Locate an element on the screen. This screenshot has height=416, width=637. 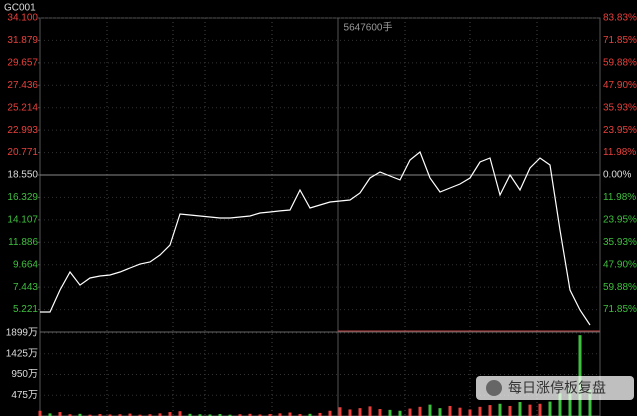
y-tick-label: 16.329 is located at coordinates (22, 197).